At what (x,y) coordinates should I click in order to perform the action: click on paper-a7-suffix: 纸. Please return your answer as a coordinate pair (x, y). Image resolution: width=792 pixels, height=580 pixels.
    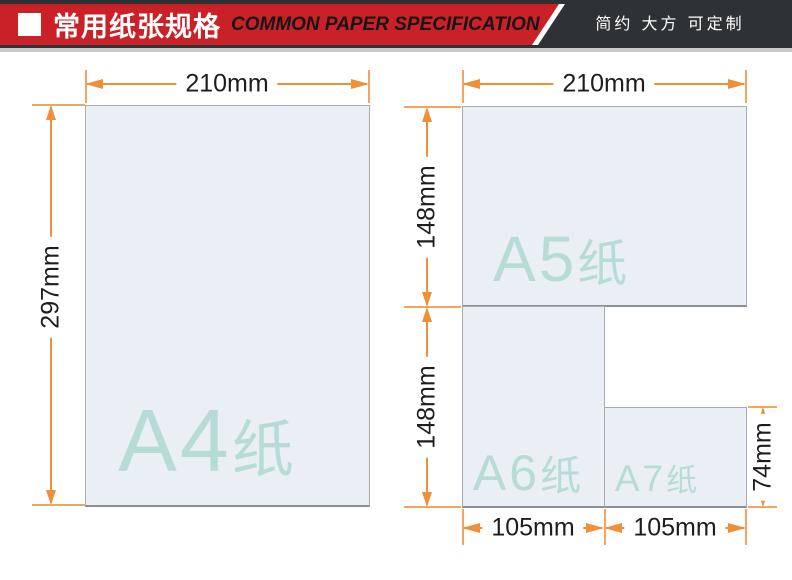
    Looking at the image, I should click on (683, 480).